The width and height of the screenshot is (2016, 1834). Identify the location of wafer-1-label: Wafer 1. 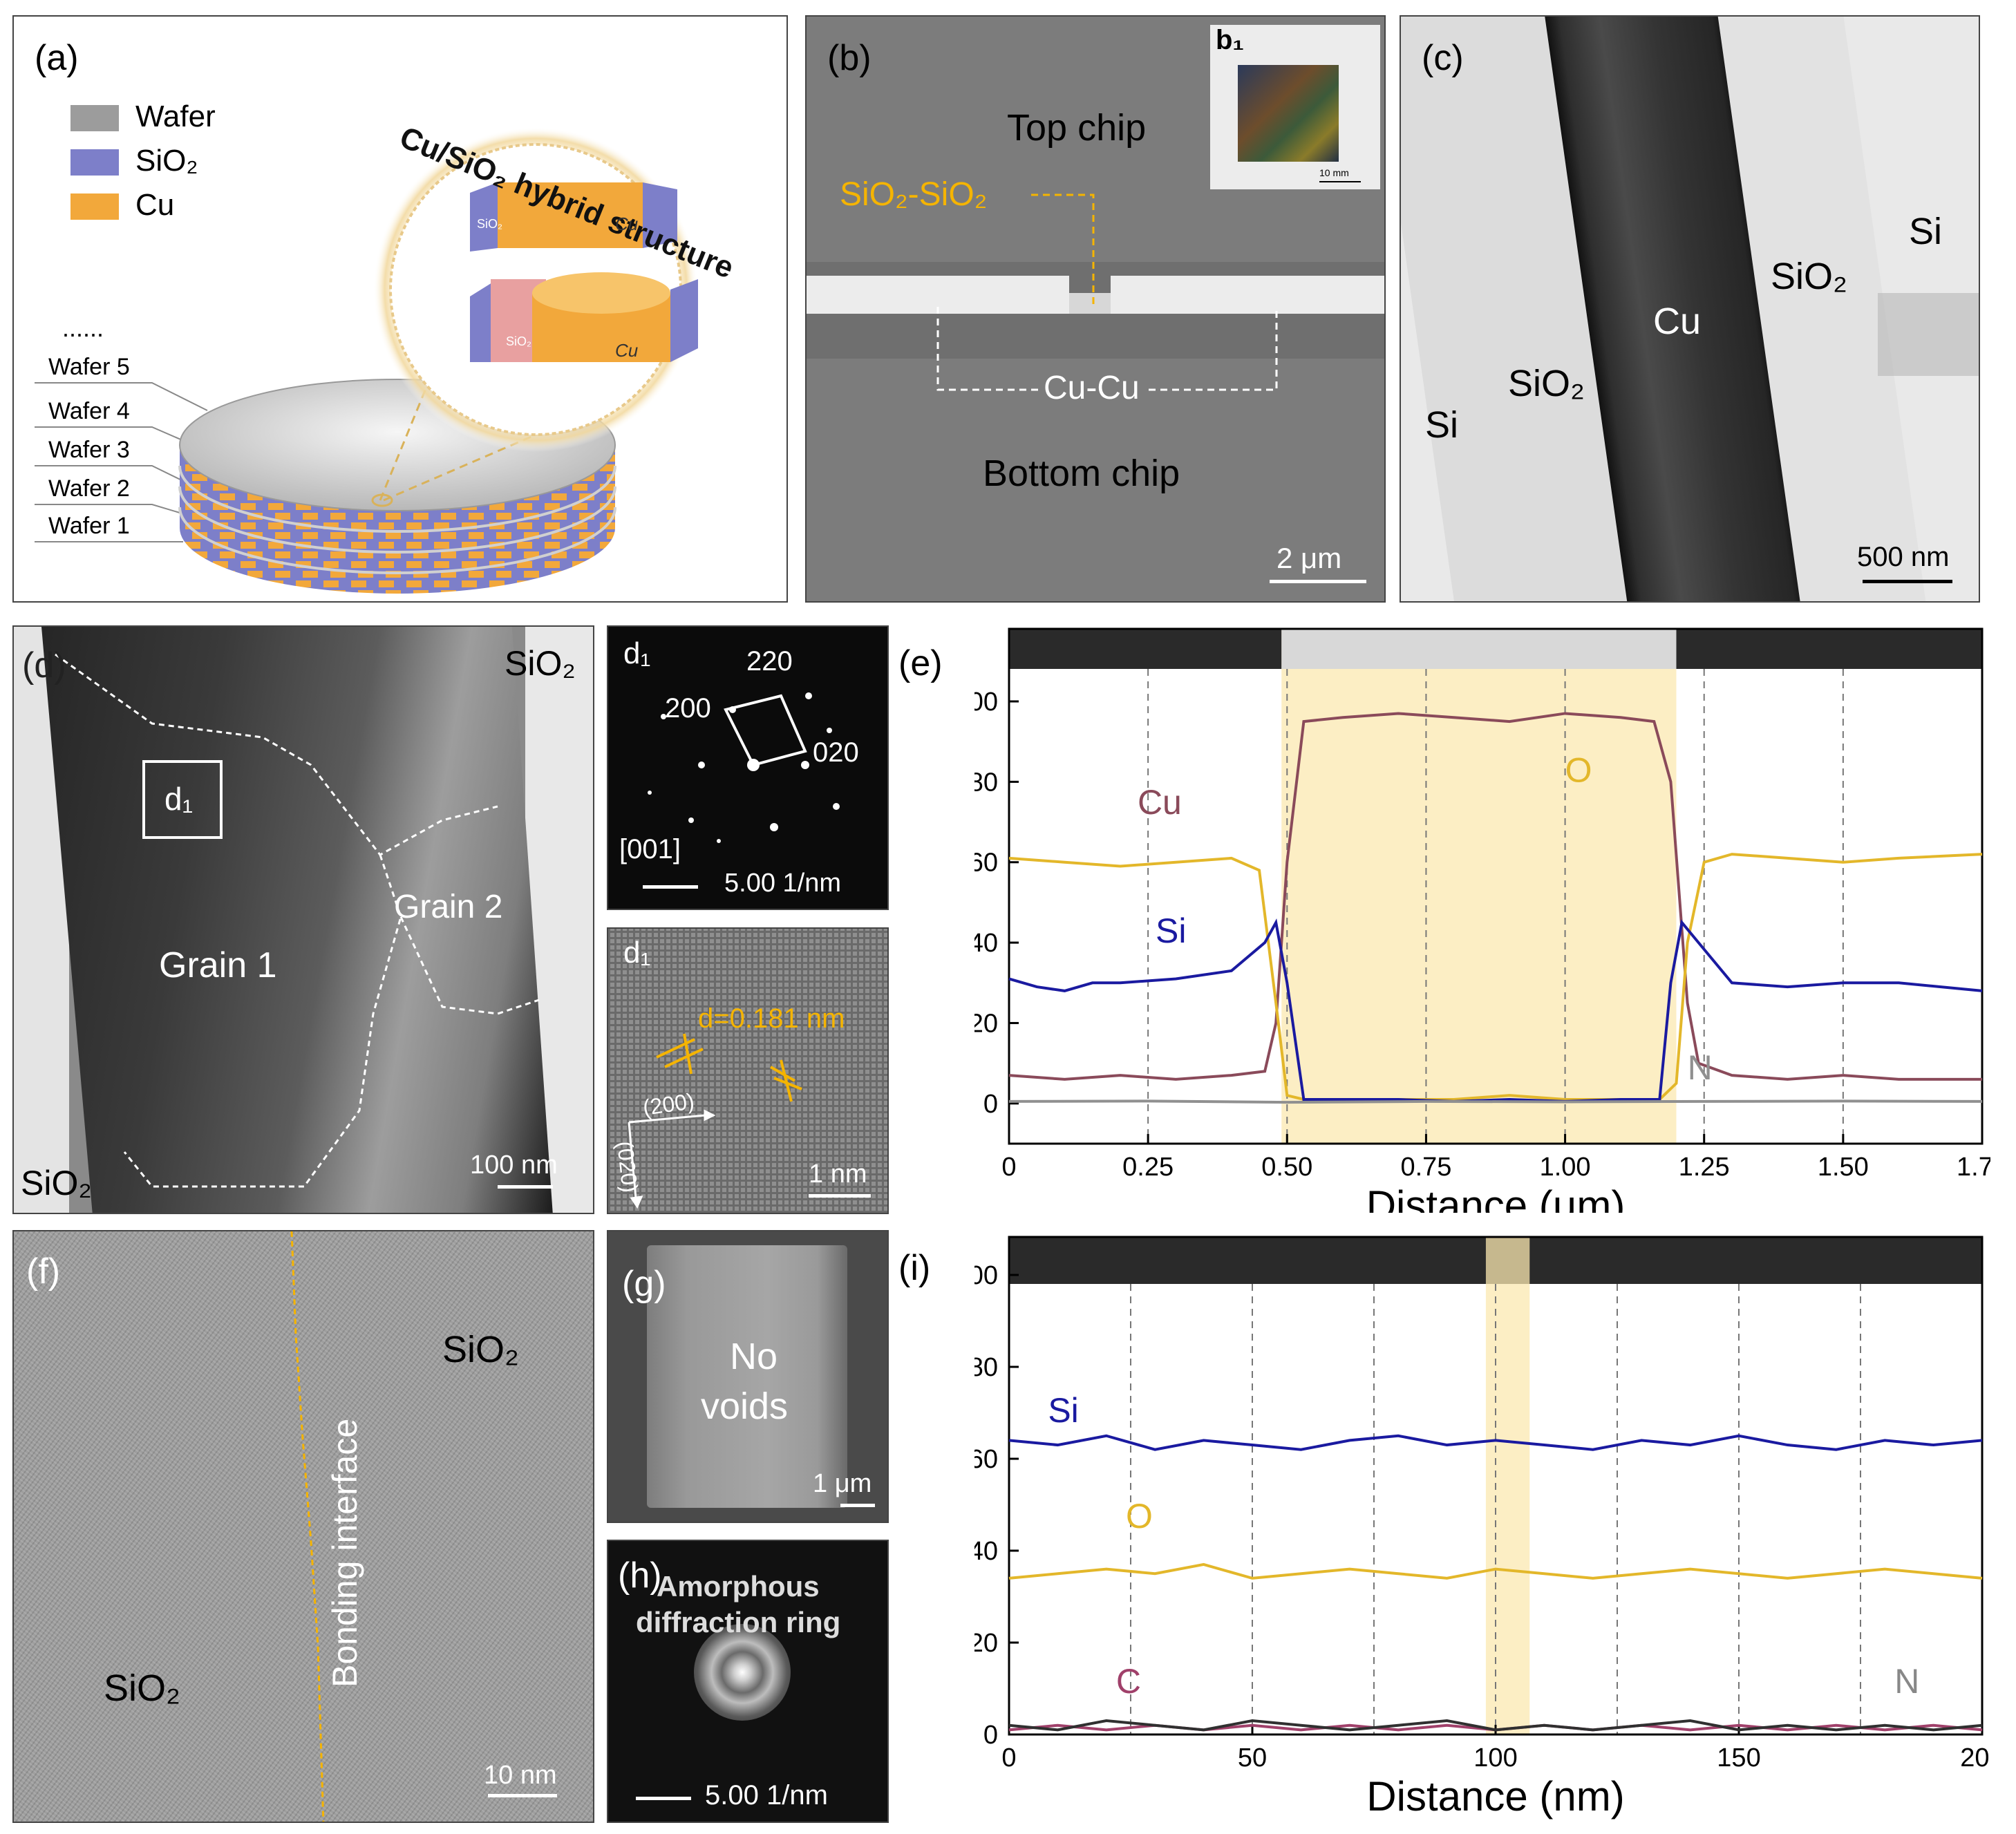
(89, 526).